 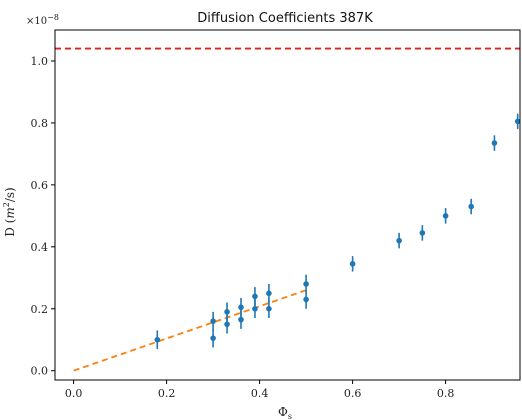 I want to click on x-axis: 0.0 0.2 0.4 0.6 0.8, so click(x=260, y=390).